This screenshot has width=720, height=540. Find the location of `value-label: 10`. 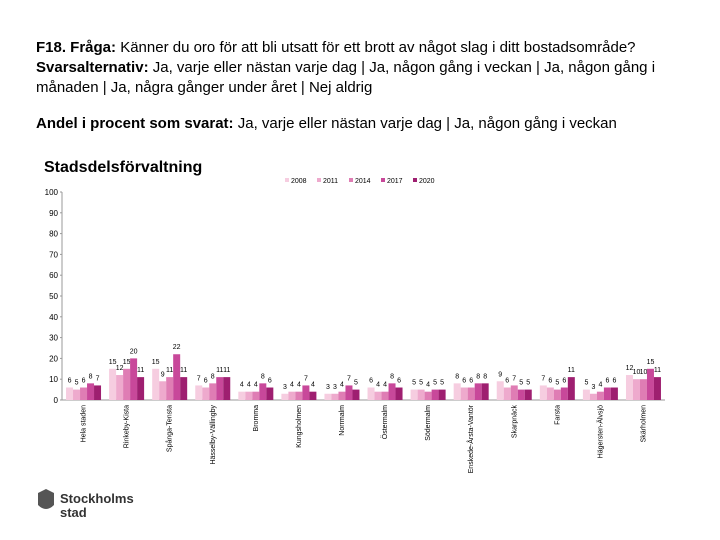

value-label: 10 is located at coordinates (637, 372).